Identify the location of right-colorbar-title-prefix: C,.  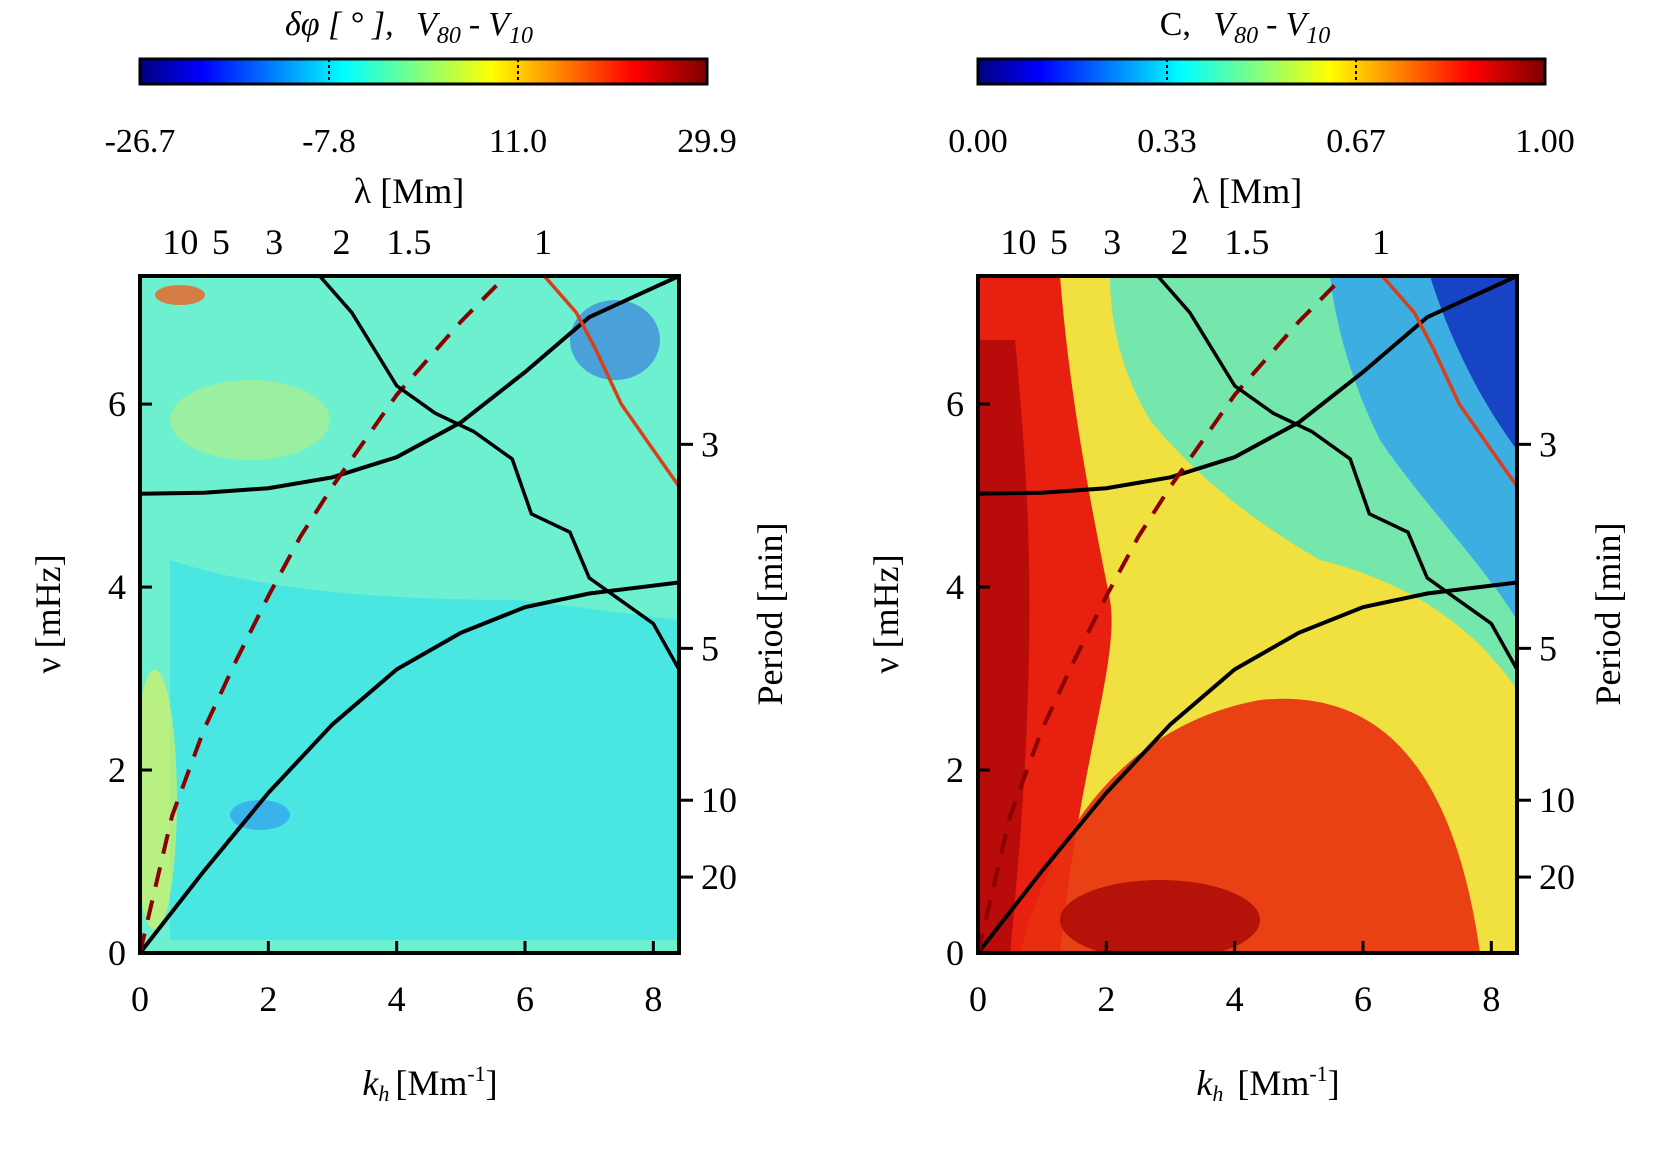
(1175, 24).